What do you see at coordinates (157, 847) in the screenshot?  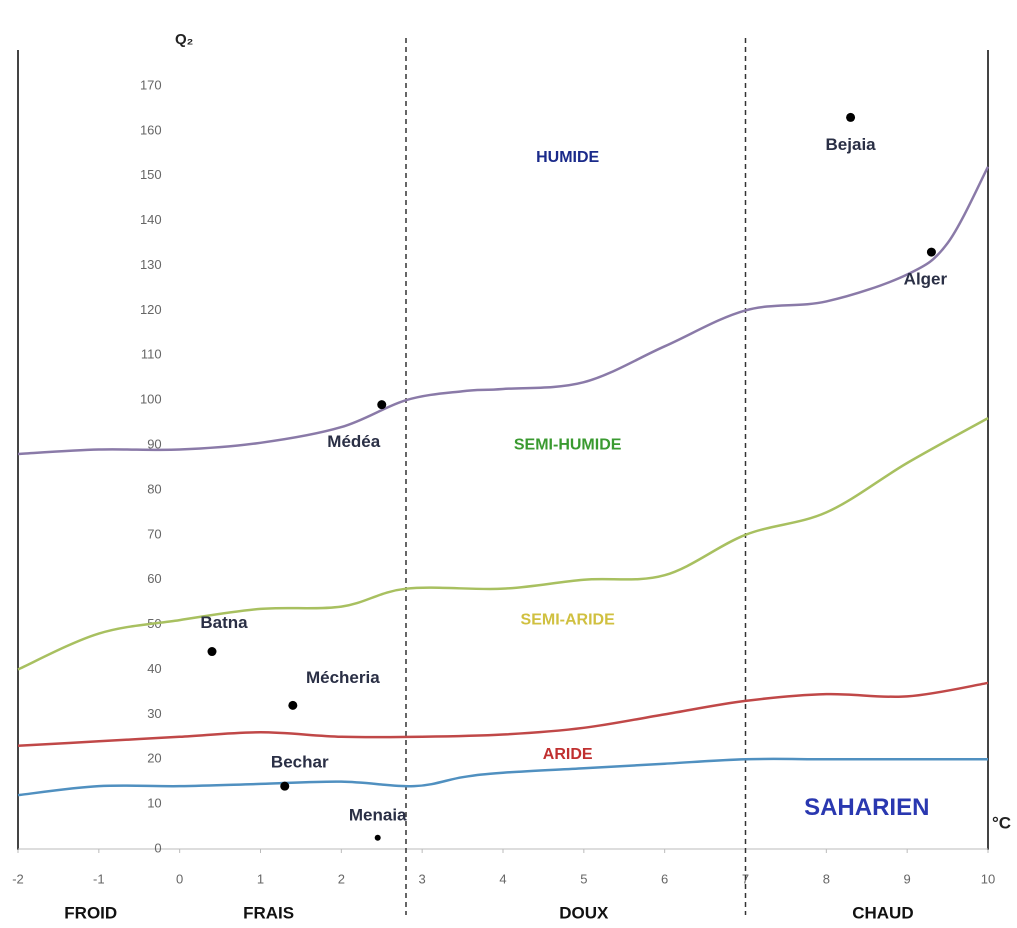 I see `y-tick-label: 0` at bounding box center [157, 847].